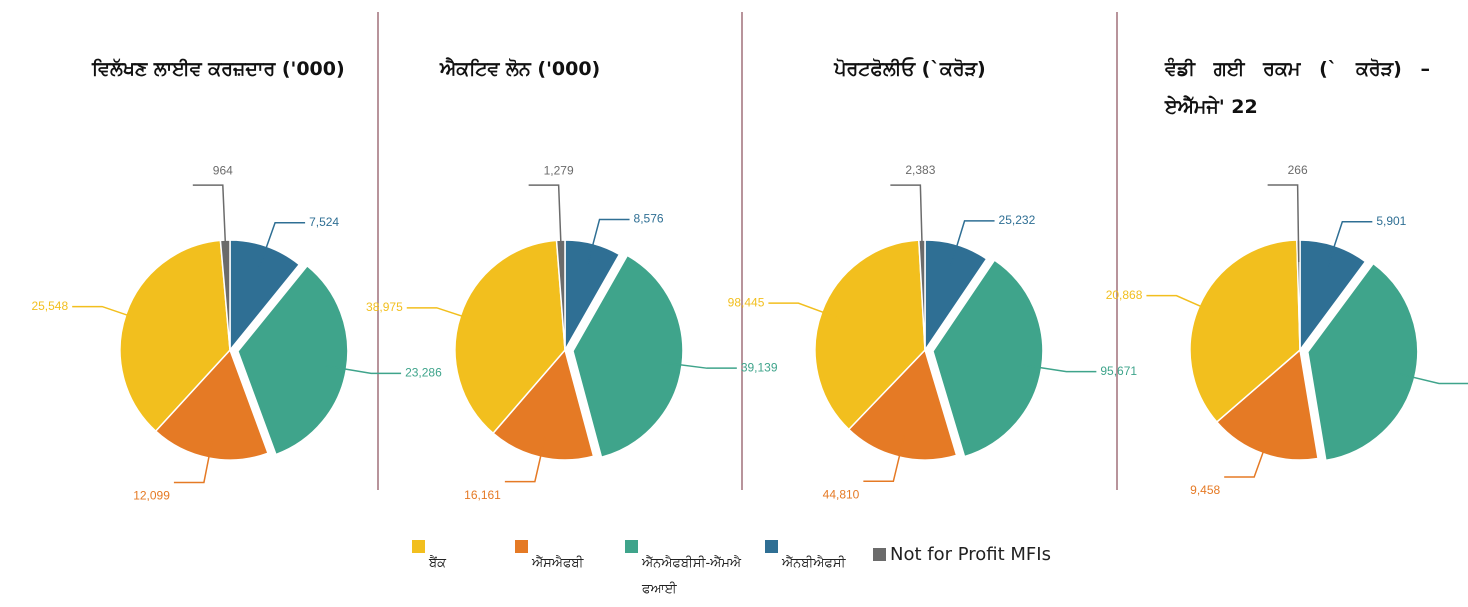 The height and width of the screenshot is (607, 1468). I want to click on data-label: 44,810, so click(841, 494).